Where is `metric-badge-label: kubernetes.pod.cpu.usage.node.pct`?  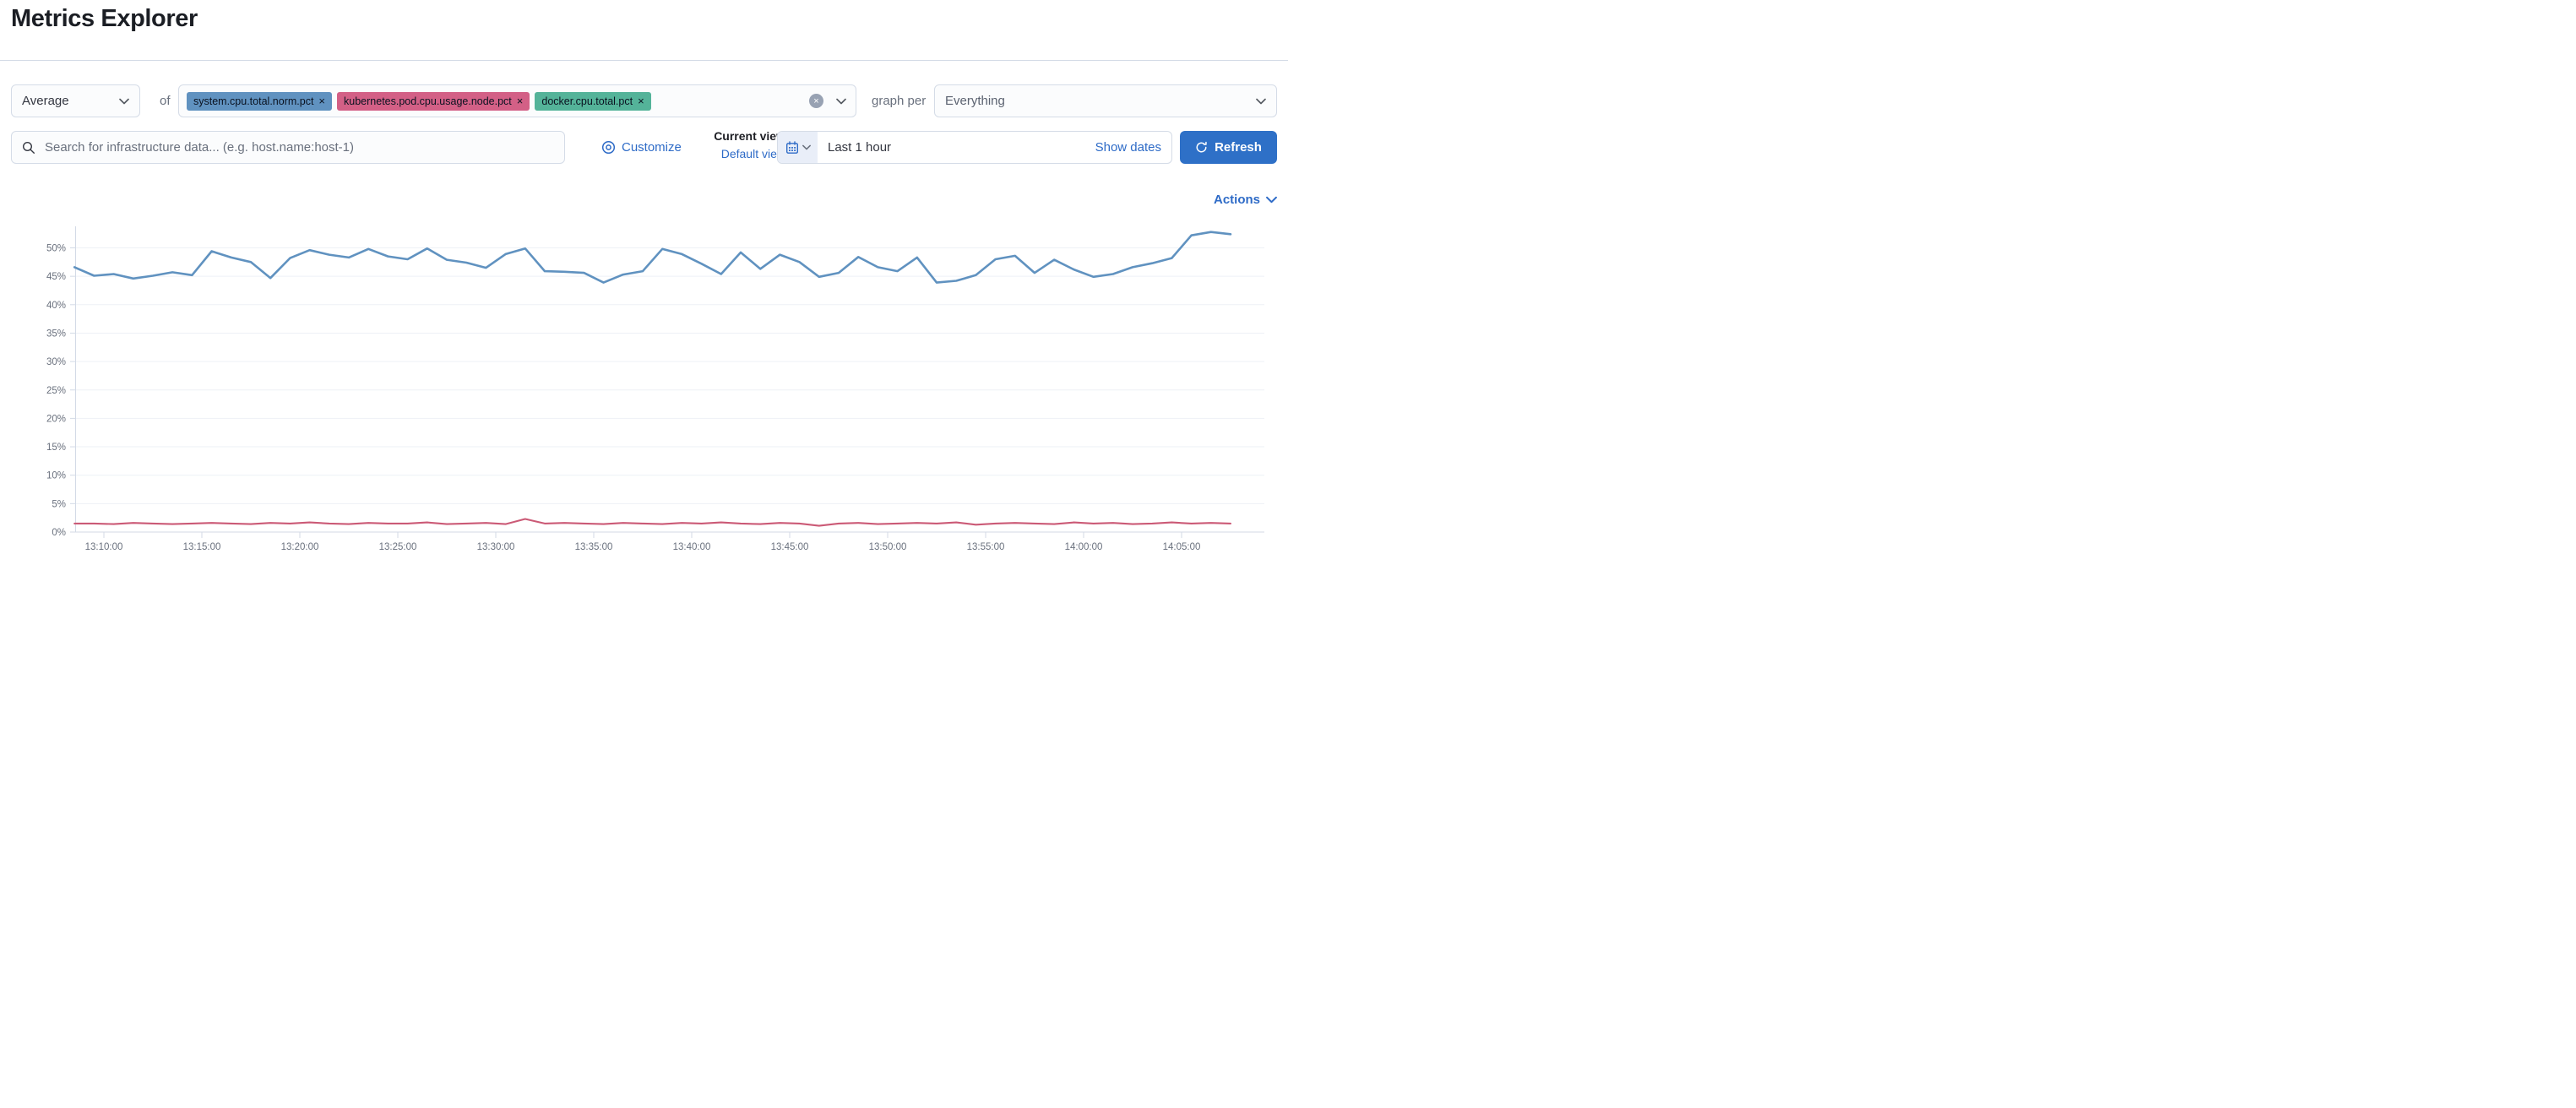 metric-badge-label: kubernetes.pod.cpu.usage.node.pct is located at coordinates (428, 101).